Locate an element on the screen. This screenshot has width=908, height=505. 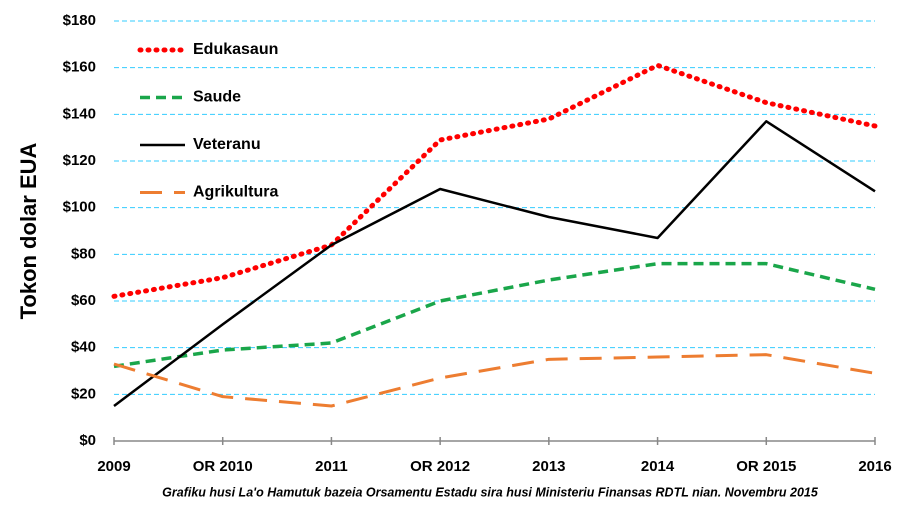
x-tick-label: 2016 is located at coordinates (874, 466).